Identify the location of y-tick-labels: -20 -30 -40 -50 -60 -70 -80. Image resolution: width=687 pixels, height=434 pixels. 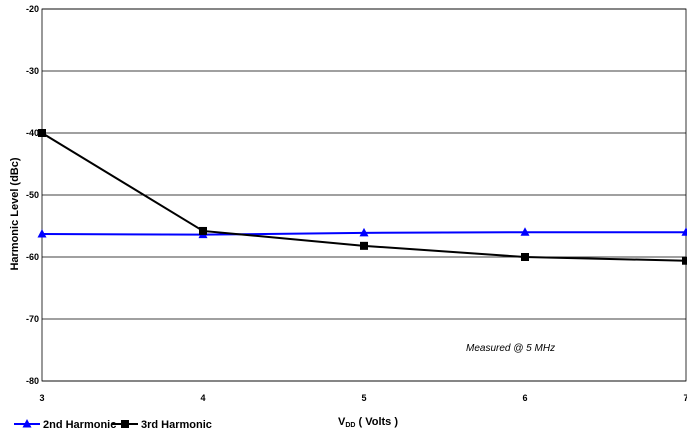
(32, 195).